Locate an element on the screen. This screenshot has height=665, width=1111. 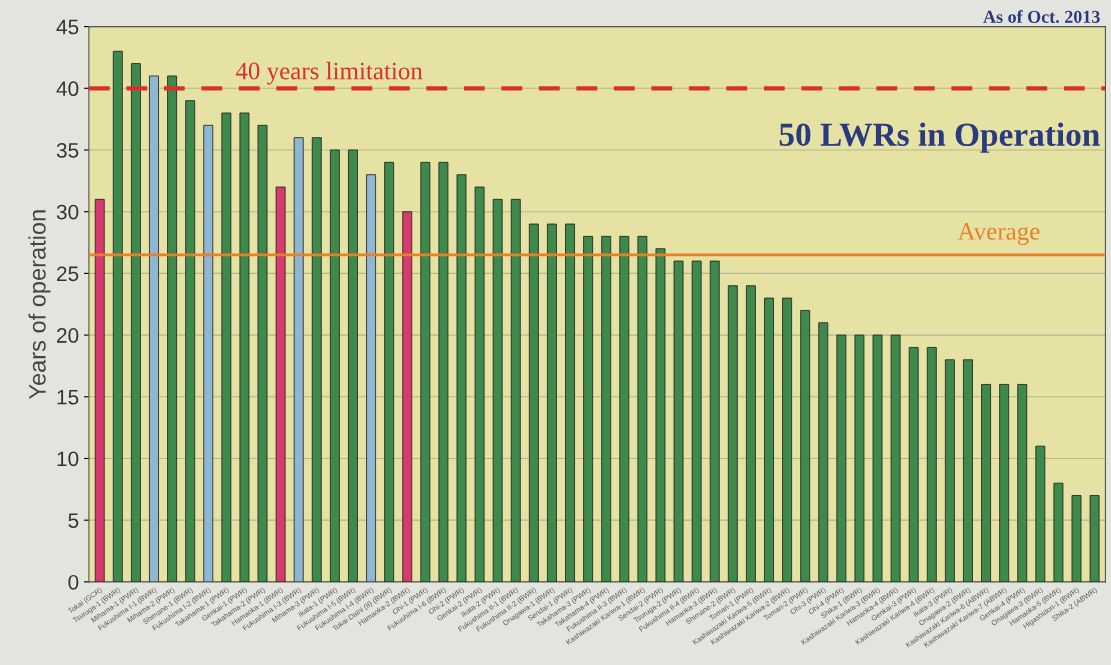
y-tick-label: 30 is located at coordinates (67, 212).